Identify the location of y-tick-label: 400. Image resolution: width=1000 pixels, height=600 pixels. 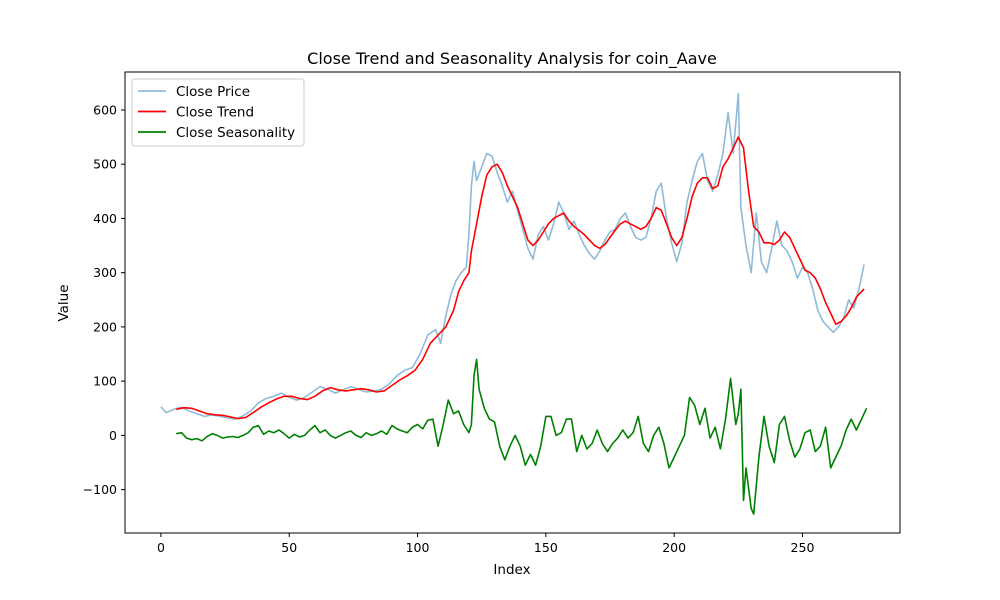
(105, 218).